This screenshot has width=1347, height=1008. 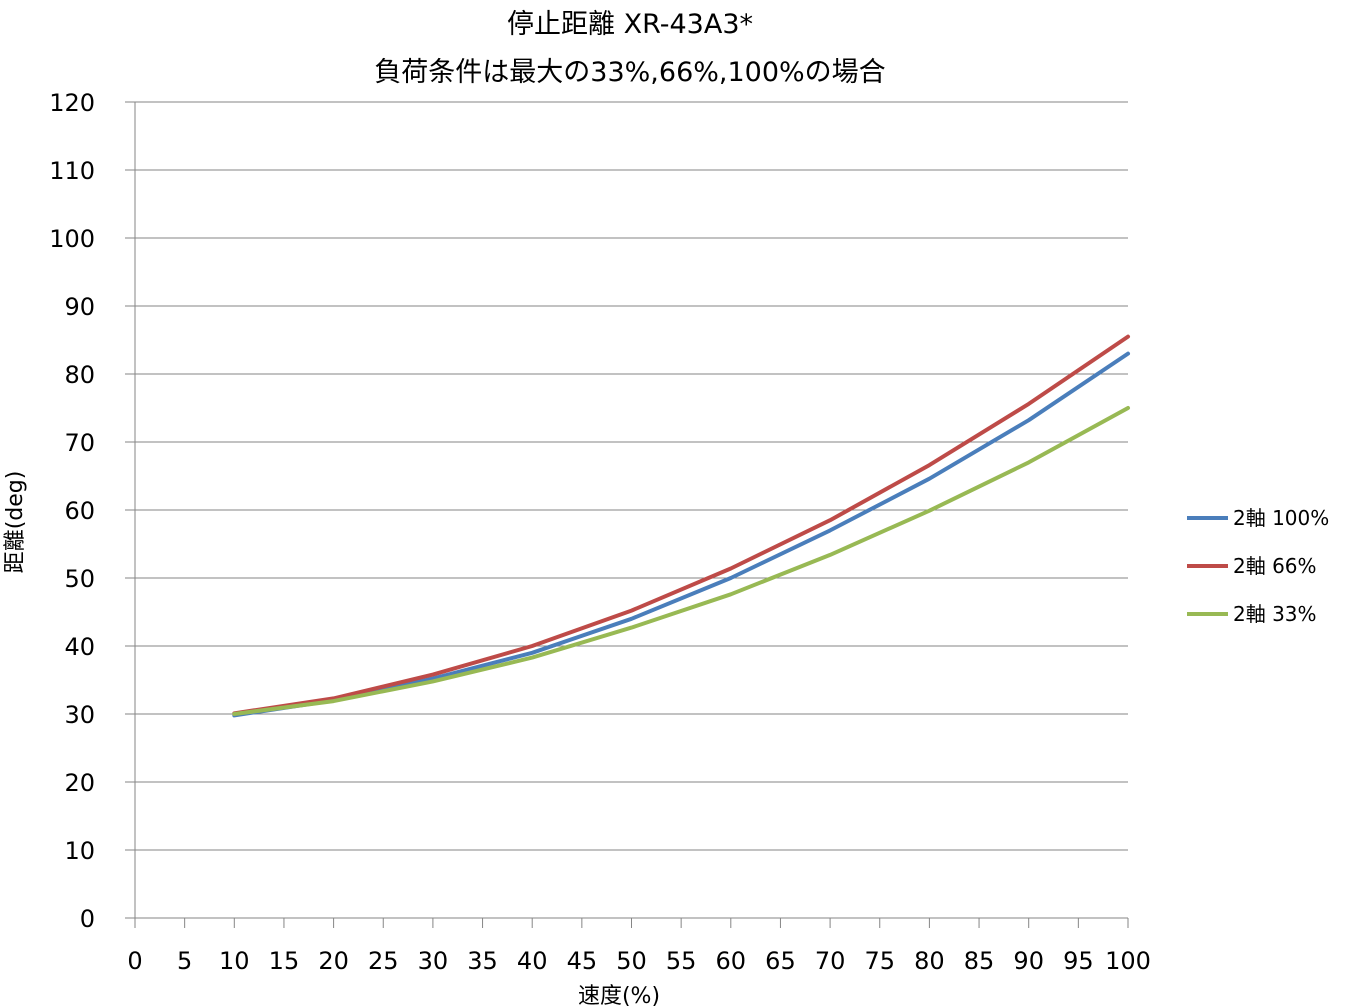 I want to click on legend: 2軸 100% 2軸 66% 2軸 33%, so click(x=1258, y=566).